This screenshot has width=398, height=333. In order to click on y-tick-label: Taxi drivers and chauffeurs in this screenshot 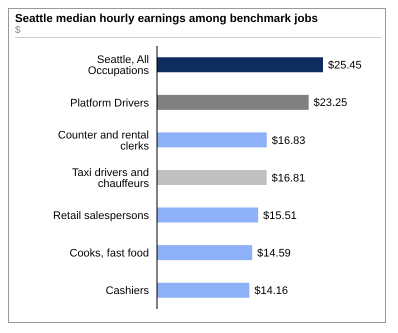, I will do `click(111, 178)`.